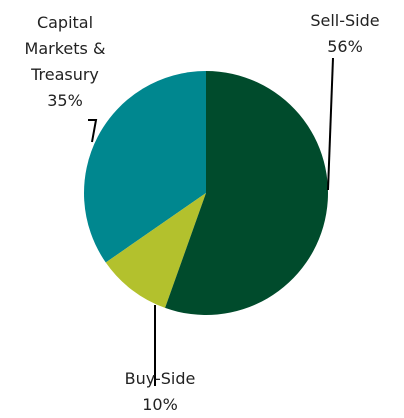 The width and height of the screenshot is (404, 418). I want to click on slice-label: Sell-Side, so click(345, 20).